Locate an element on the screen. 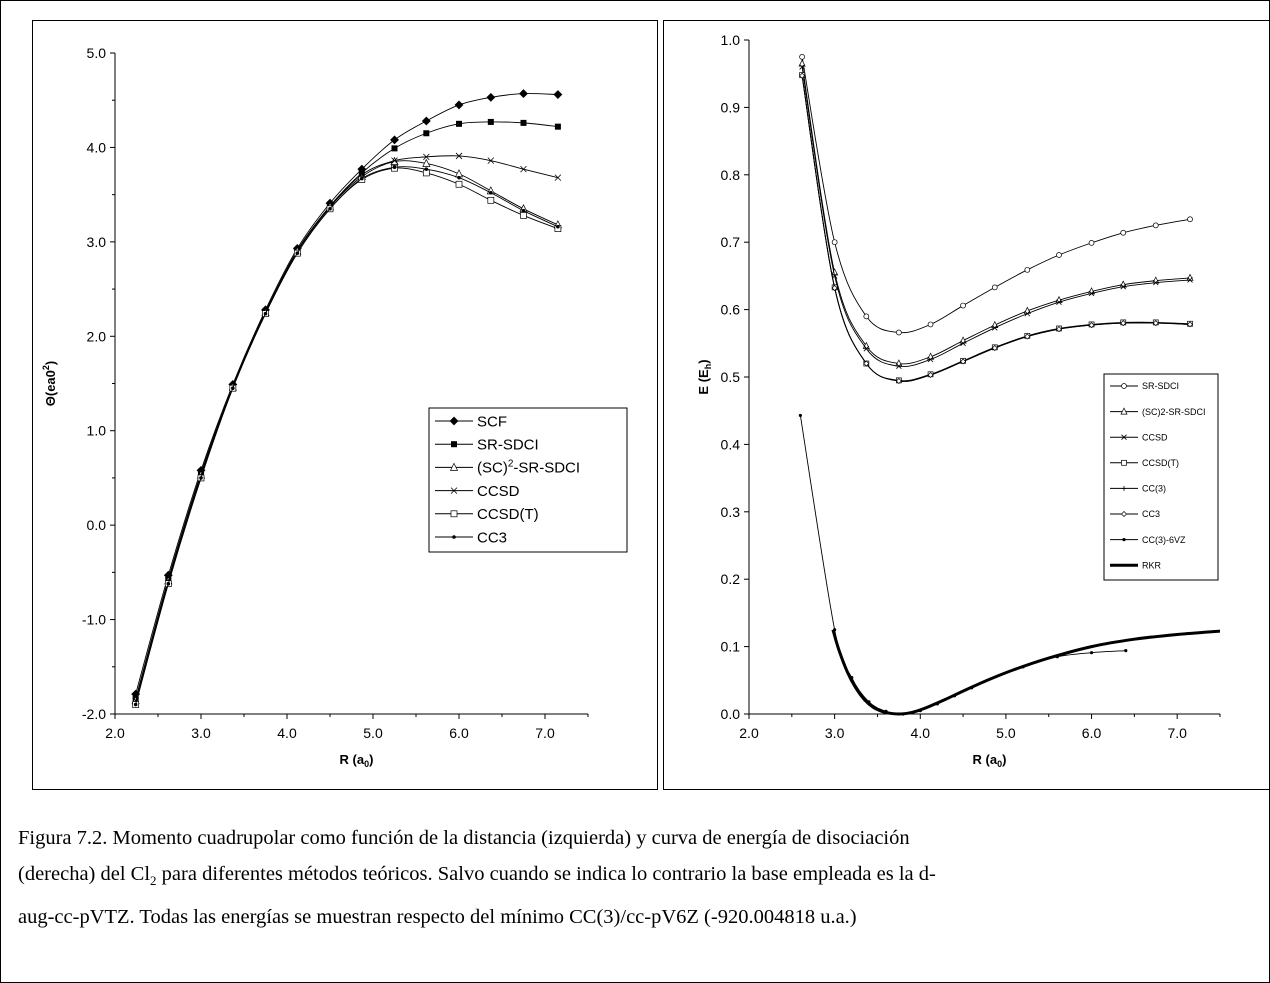 The width and height of the screenshot is (1270, 983). y-tick-label: 0.2 is located at coordinates (731, 579).